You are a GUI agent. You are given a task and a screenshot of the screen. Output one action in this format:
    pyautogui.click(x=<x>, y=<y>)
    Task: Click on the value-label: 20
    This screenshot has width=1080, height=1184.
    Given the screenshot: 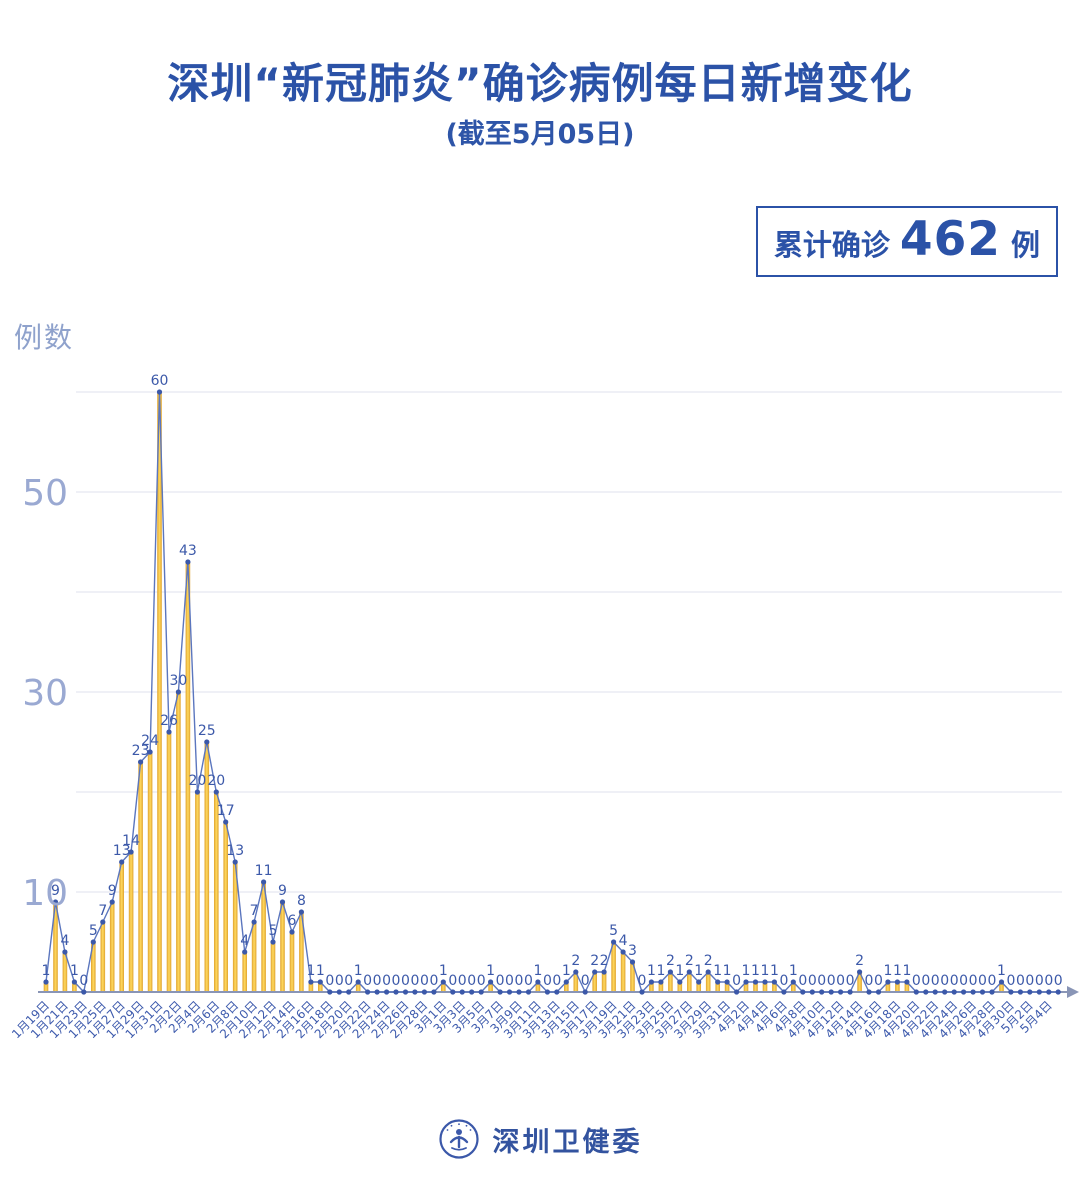 What is the action you would take?
    pyautogui.click(x=216, y=781)
    